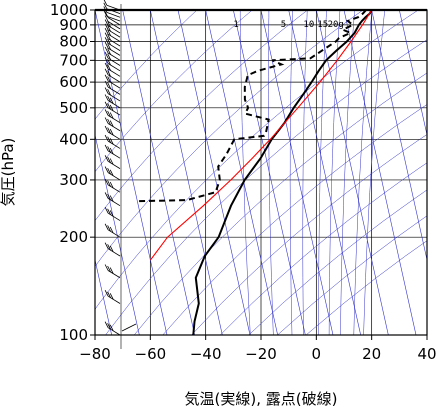 This screenshot has width=436, height=415. What do you see at coordinates (283, 25) in the screenshot?
I see `mixing-ratio-label: 5` at bounding box center [283, 25].